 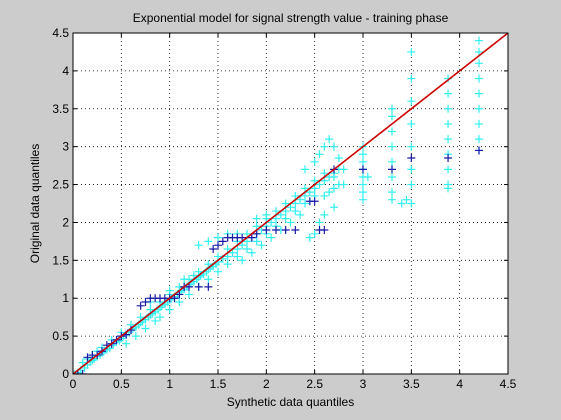 What do you see at coordinates (290, 402) in the screenshot?
I see `x-axis-label: Synthetic data quantiles` at bounding box center [290, 402].